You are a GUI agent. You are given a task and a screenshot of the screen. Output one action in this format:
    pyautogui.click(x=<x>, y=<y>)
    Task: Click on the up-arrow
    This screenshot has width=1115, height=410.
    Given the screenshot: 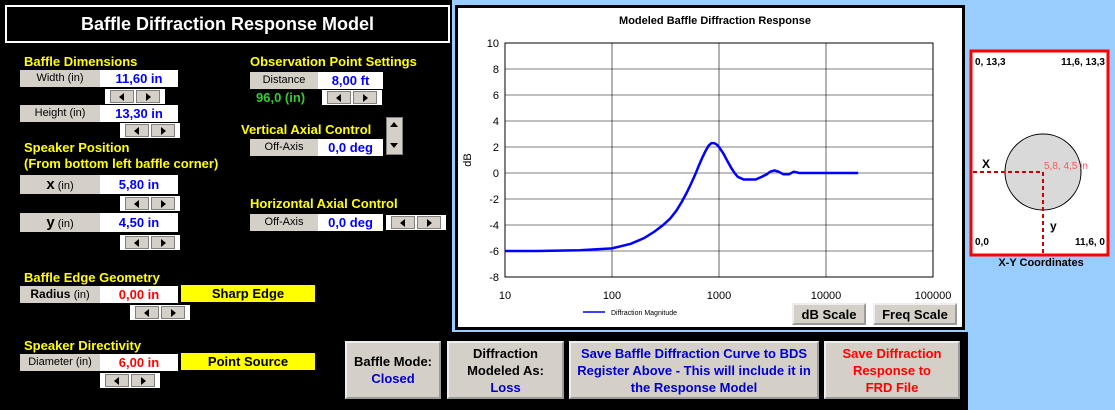 What is the action you would take?
    pyautogui.click(x=394, y=124)
    